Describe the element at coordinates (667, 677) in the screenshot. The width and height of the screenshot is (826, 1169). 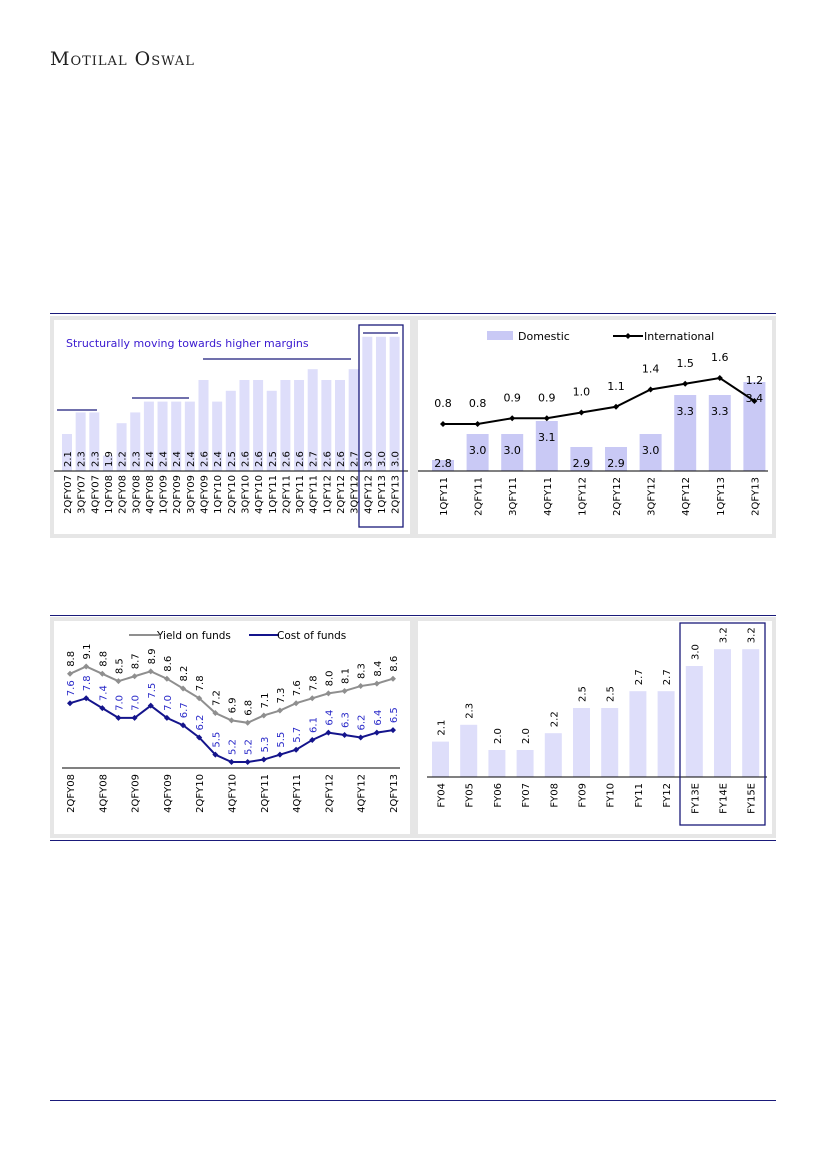
I see `bar-value-label: 2.7` at that location.